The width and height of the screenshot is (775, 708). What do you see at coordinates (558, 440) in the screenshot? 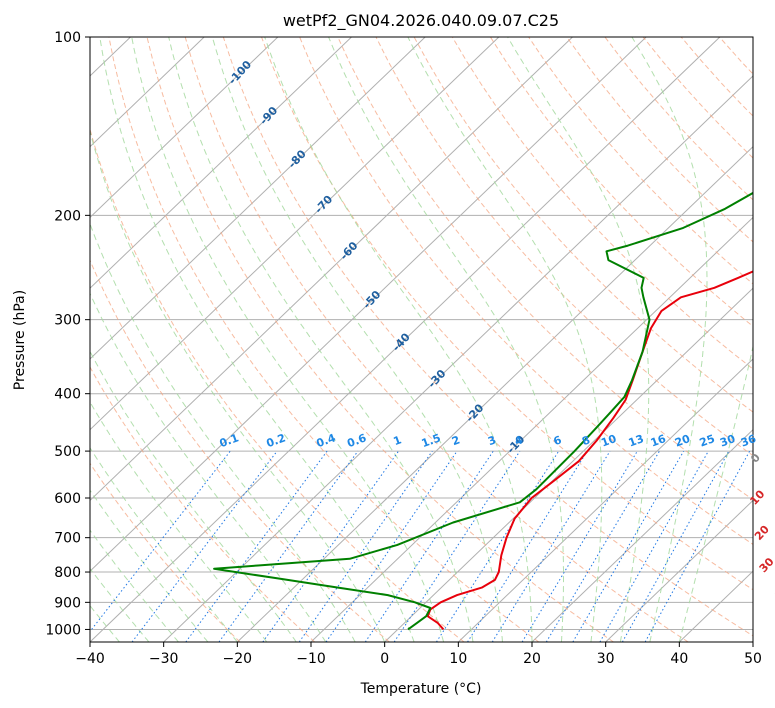
I see `mixing-ratio-label: 6` at bounding box center [558, 440].